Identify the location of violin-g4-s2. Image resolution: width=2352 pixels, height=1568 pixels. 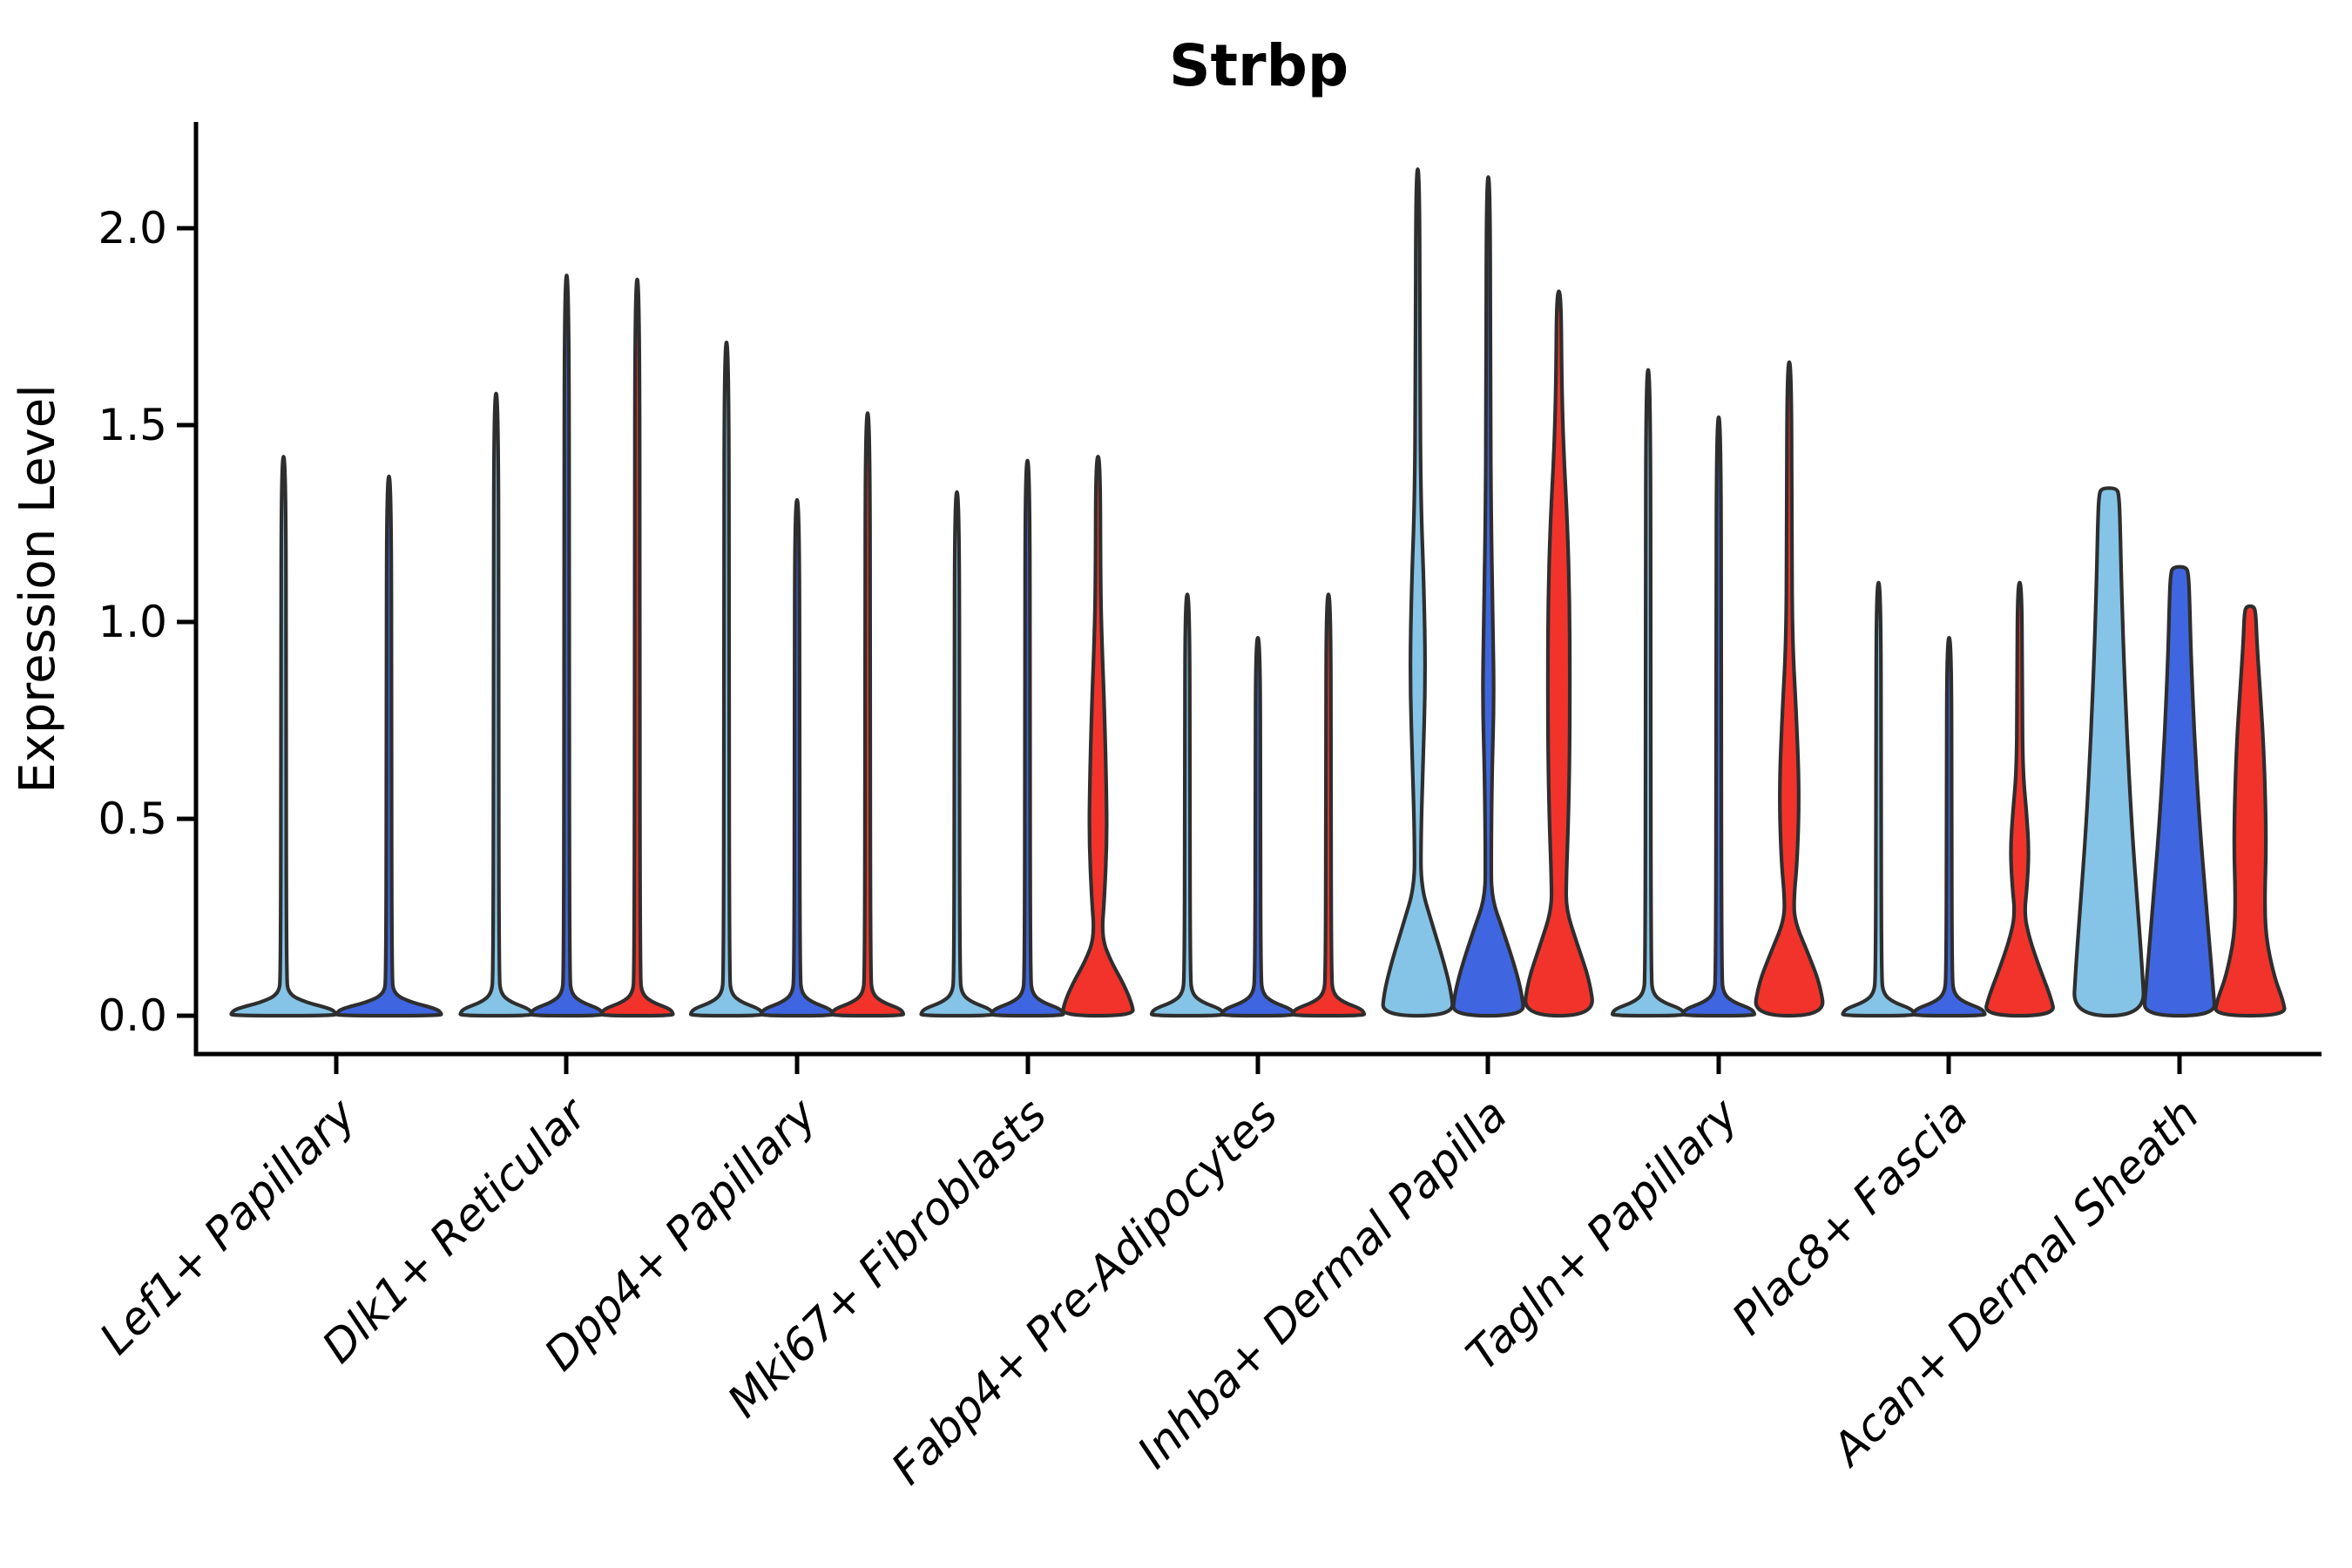
(1027, 738).